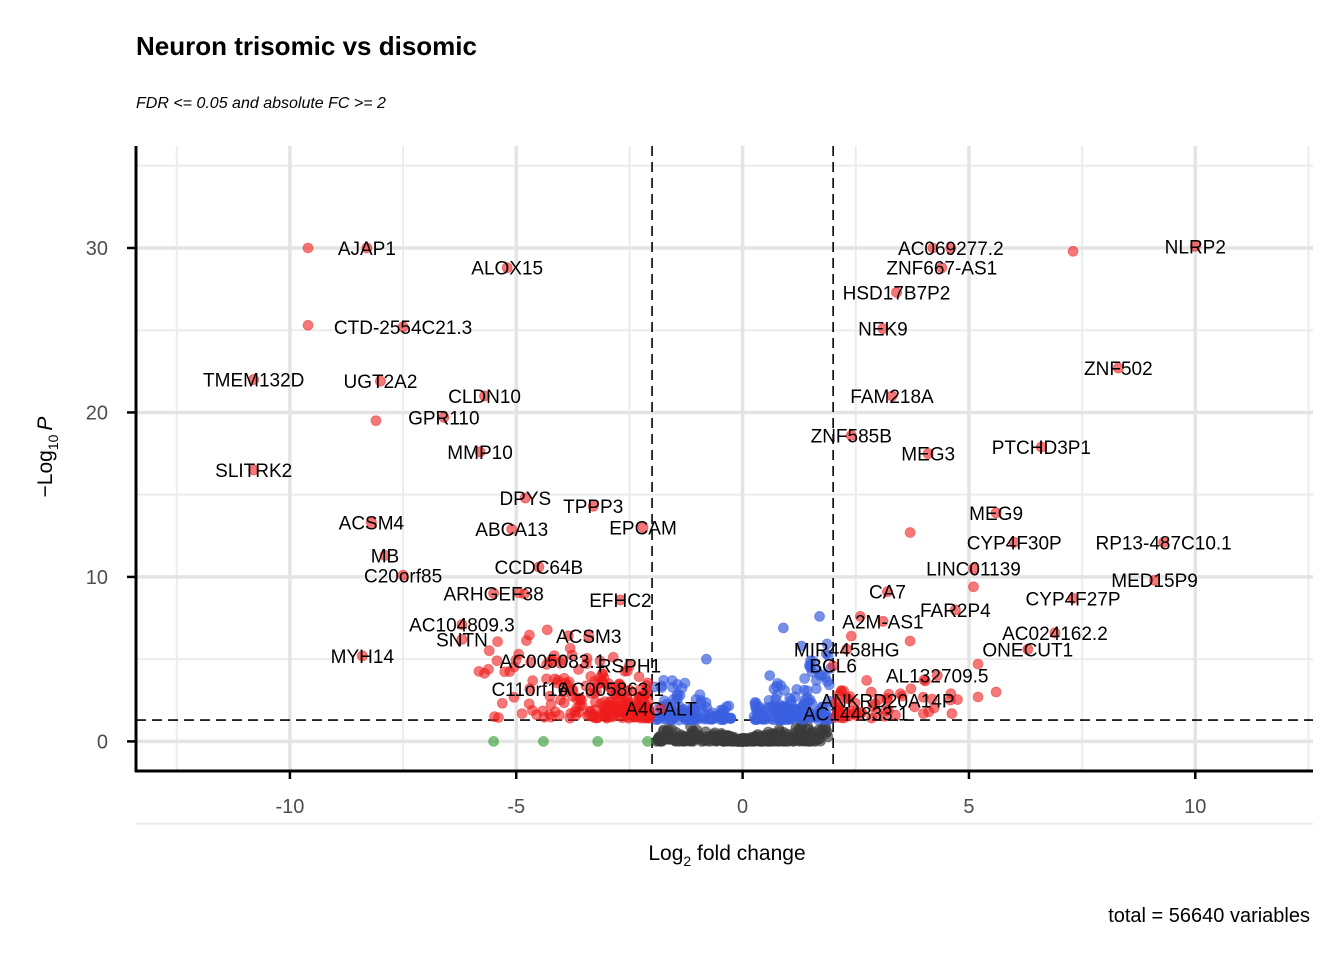 The height and width of the screenshot is (960, 1344). I want to click on gene-label: BCL6, so click(833, 667).